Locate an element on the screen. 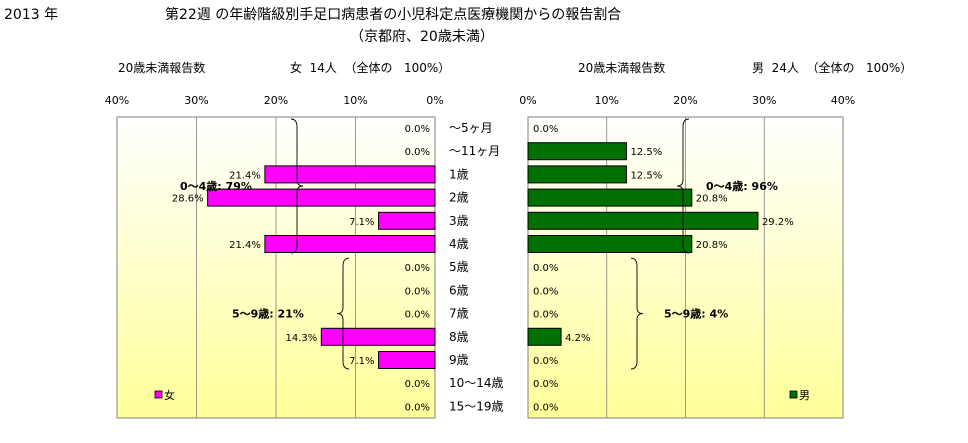 The width and height of the screenshot is (968, 443). female-group-label: 5～9歳: 21% is located at coordinates (268, 314).